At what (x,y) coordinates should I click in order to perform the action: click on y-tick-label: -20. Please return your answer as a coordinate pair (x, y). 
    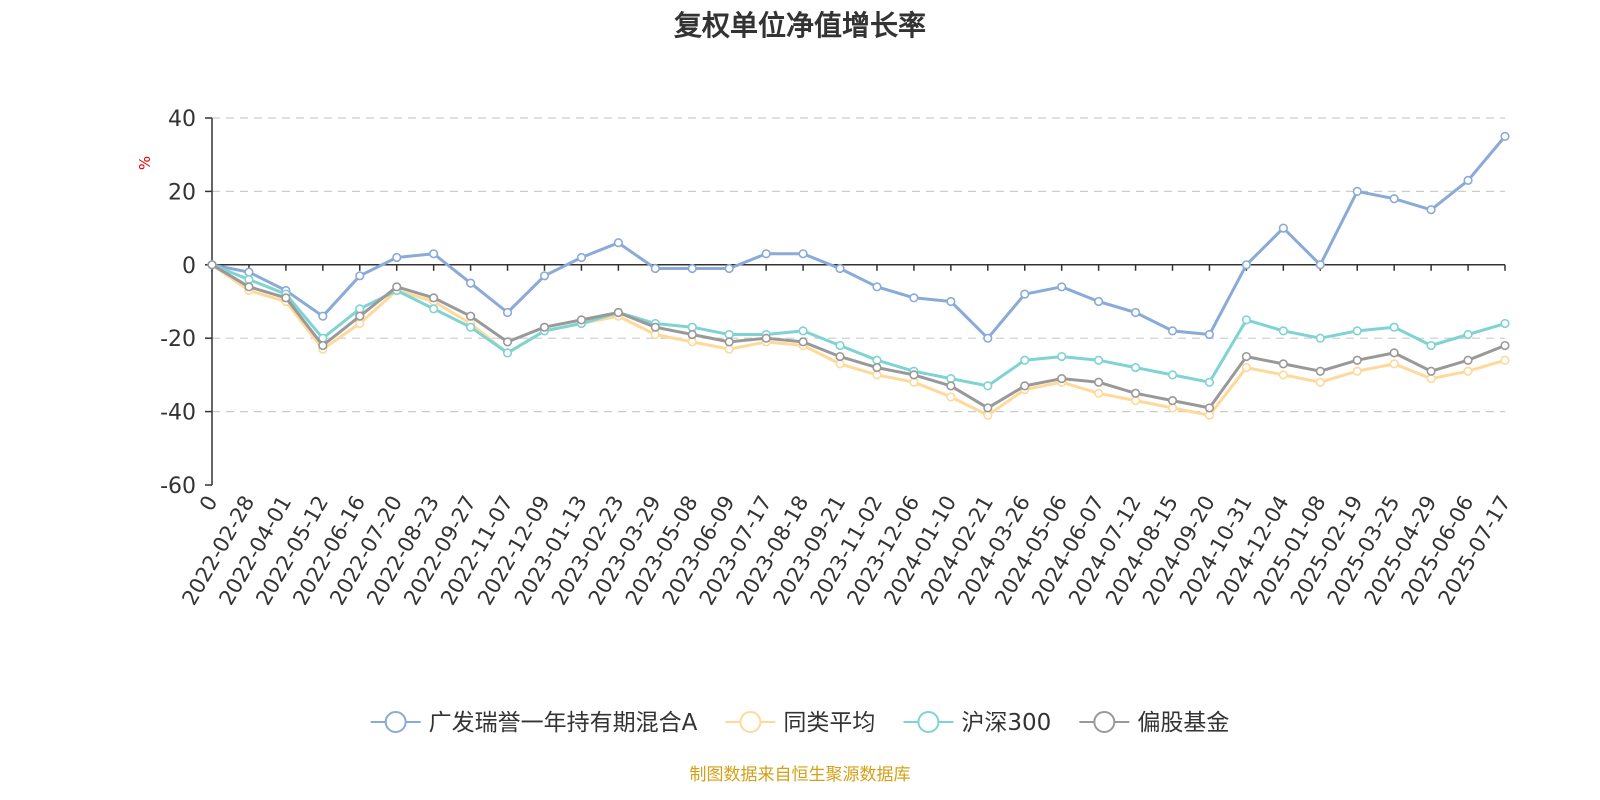
    Looking at the image, I should click on (178, 339).